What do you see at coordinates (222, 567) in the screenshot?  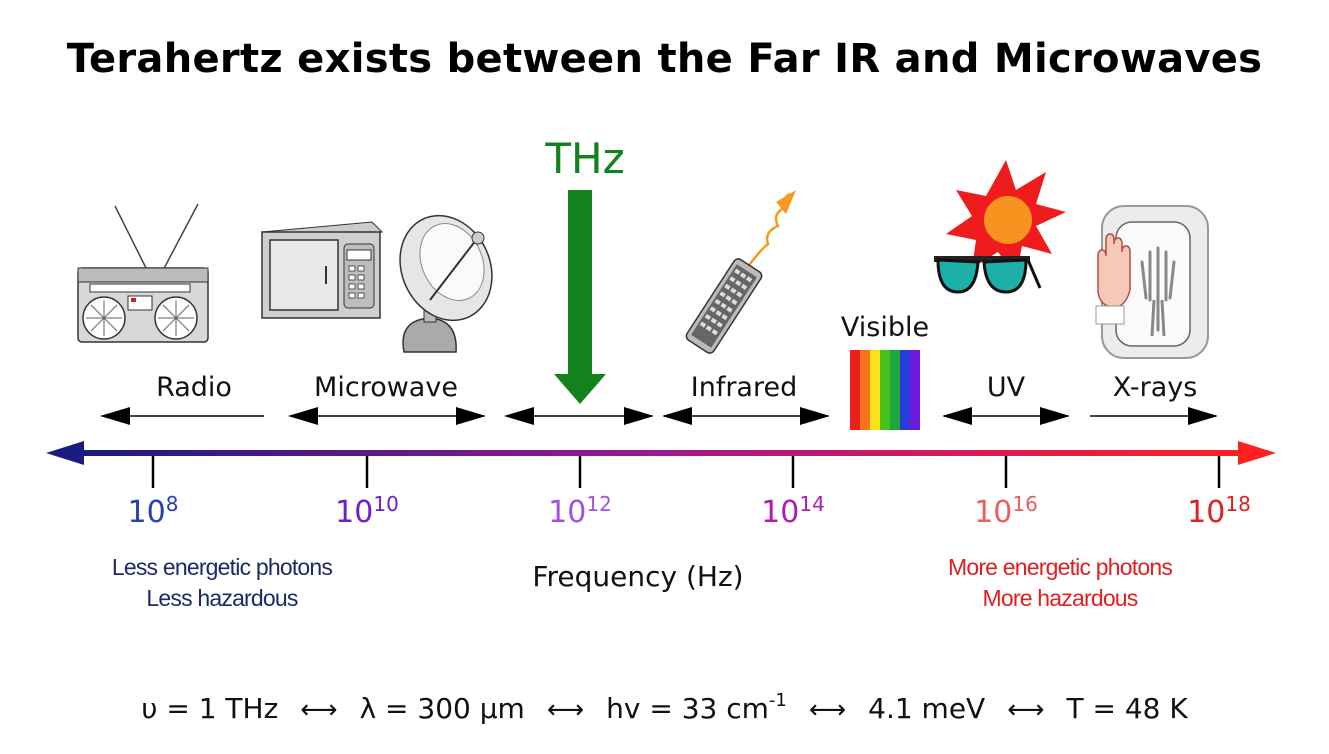 I see `left-note-line1: Less energetic photons` at bounding box center [222, 567].